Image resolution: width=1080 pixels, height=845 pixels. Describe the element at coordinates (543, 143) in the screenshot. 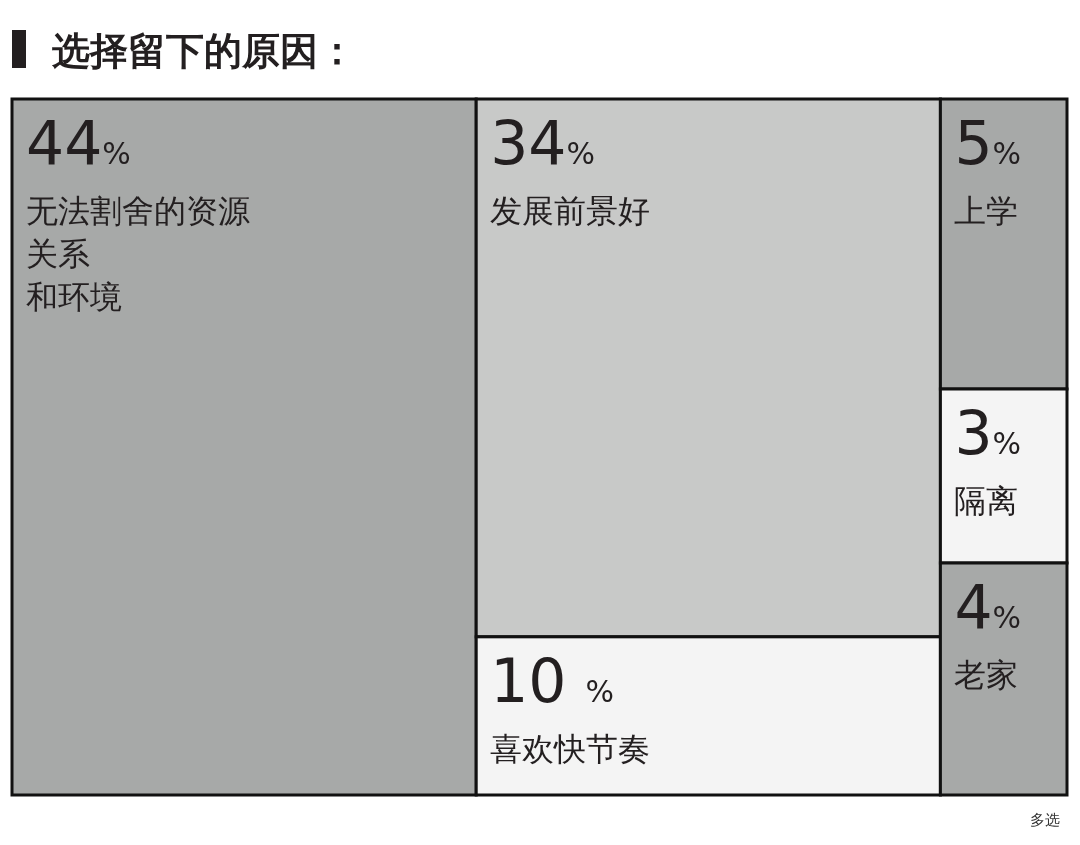

I see `data-label: 34%` at that location.